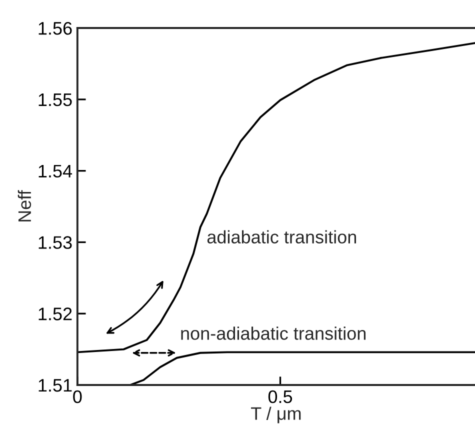  I want to click on y-tick-label: 1.54, so click(55, 171).